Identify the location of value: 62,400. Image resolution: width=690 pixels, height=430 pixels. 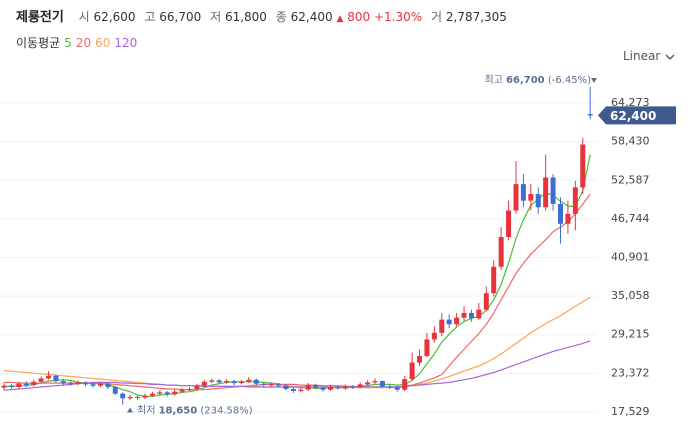
(311, 17).